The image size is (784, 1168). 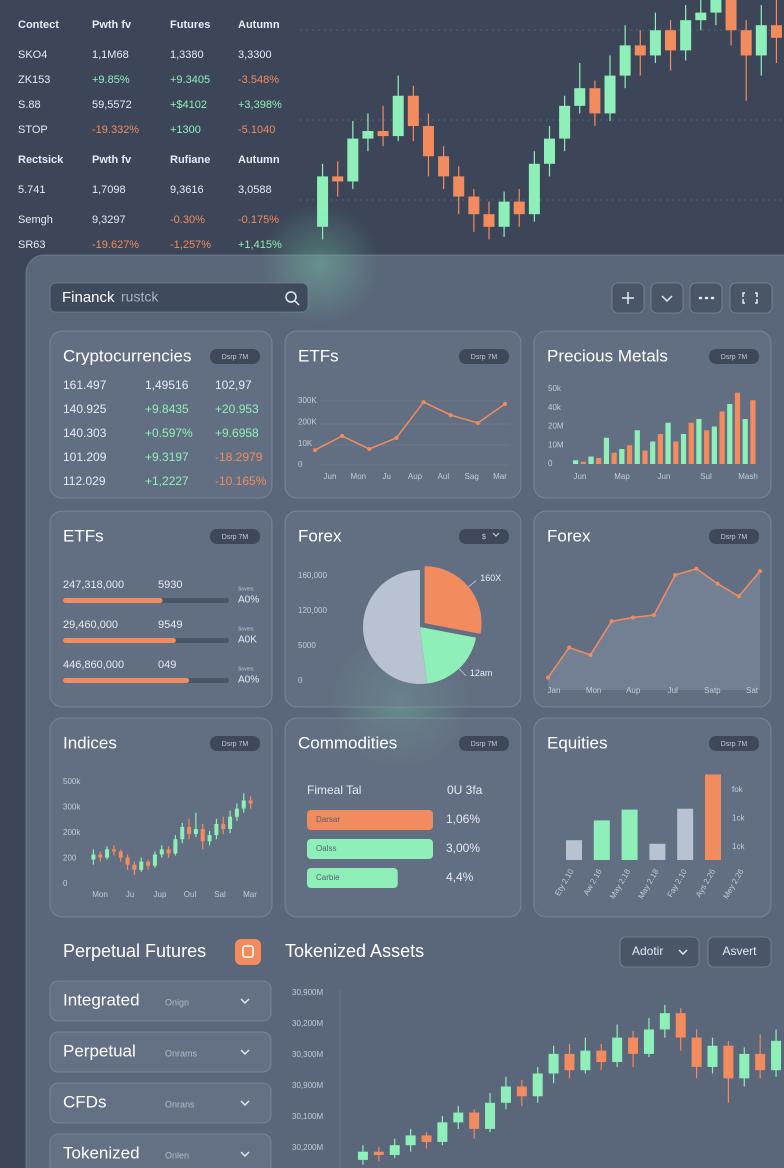 I want to click on chevron-icon, so click(x=667, y=299).